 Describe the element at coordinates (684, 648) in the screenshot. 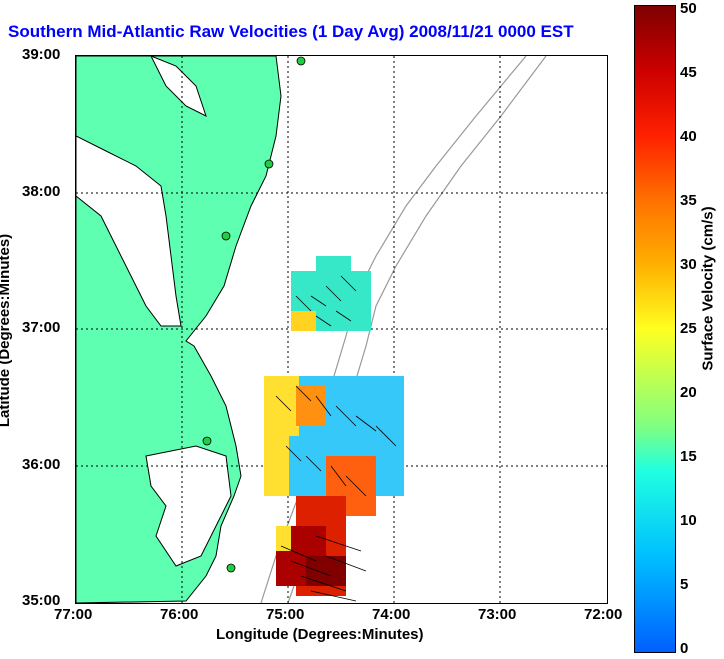

I see `colorbar-tick: 0` at that location.